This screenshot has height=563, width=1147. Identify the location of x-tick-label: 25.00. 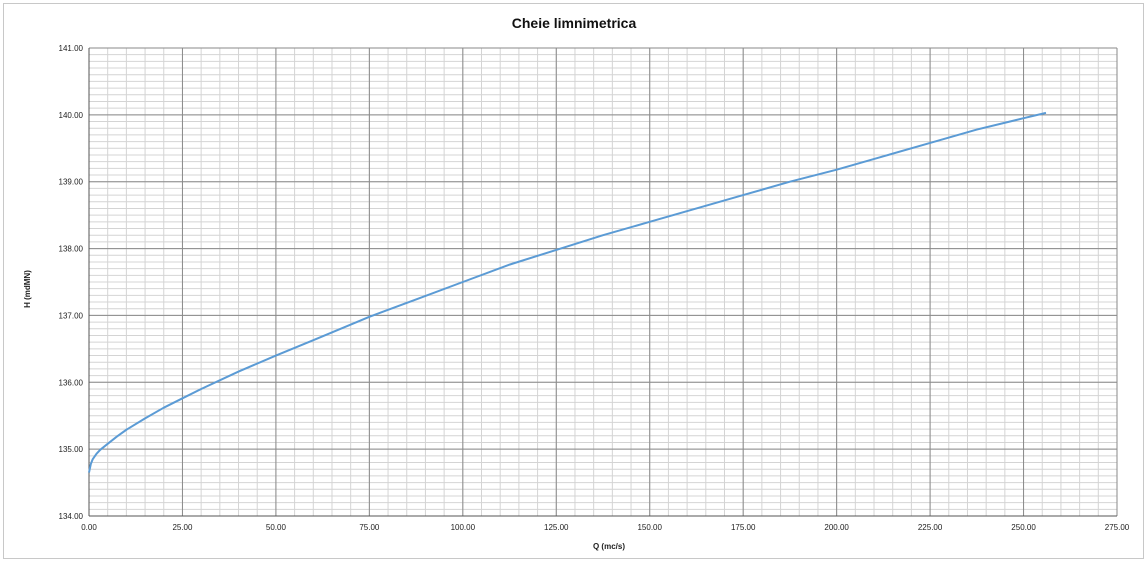
(182, 527).